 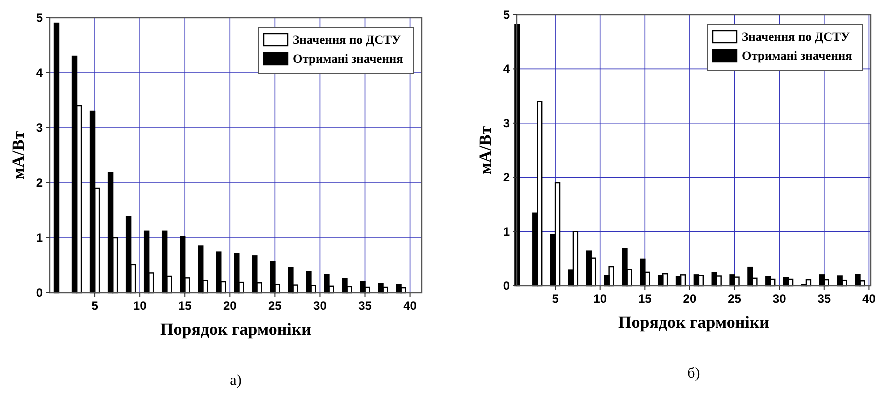 What do you see at coordinates (694, 374) in the screenshot?
I see `text: б)` at bounding box center [694, 374].